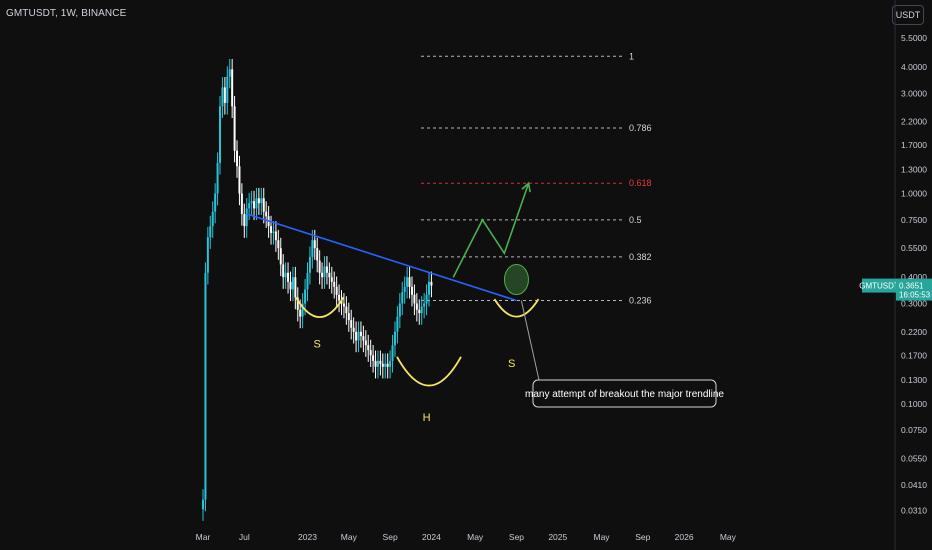 The image size is (932, 550). Describe the element at coordinates (914, 93) in the screenshot. I see `price-tick-label: 3.0000` at that location.